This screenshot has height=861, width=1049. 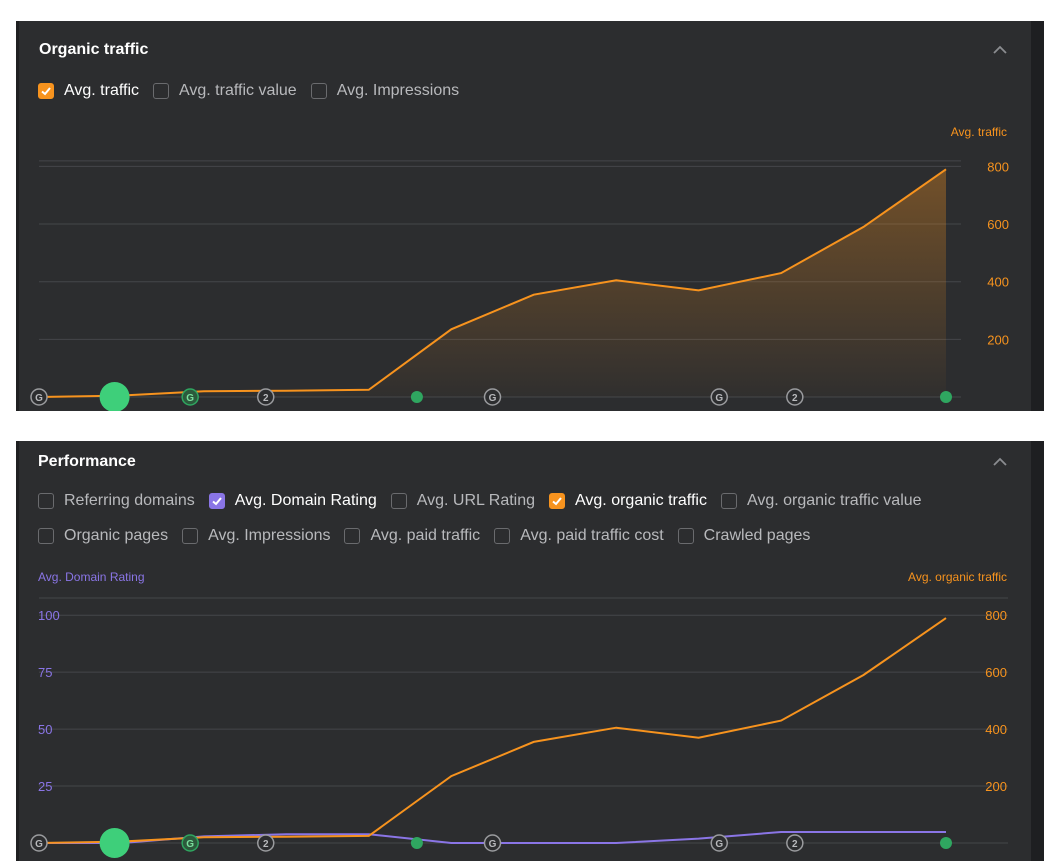 I want to click on panel-title: Organic traffic, so click(x=94, y=49).